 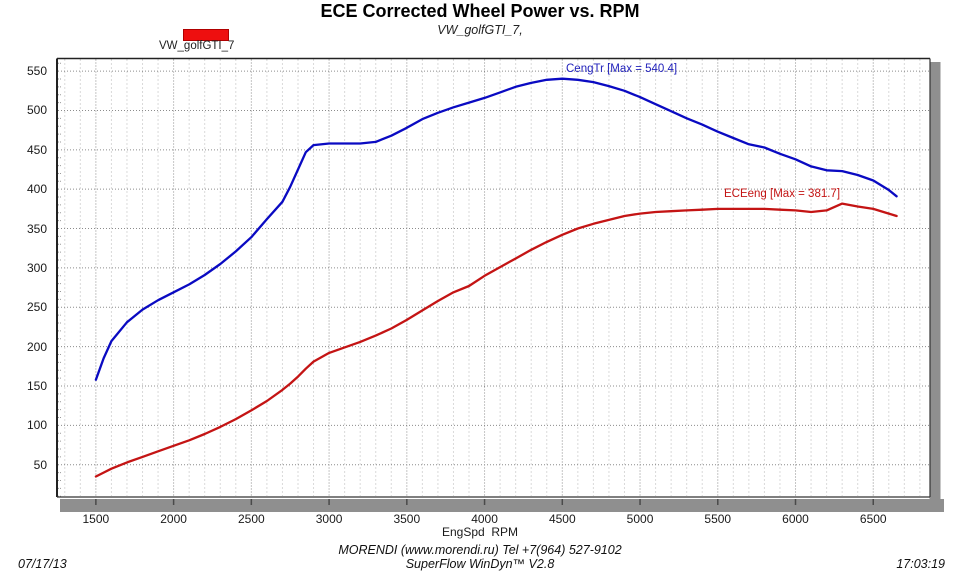 What do you see at coordinates (197, 46) in the screenshot?
I see `legend-run-label: VW_golfGTI_7` at bounding box center [197, 46].